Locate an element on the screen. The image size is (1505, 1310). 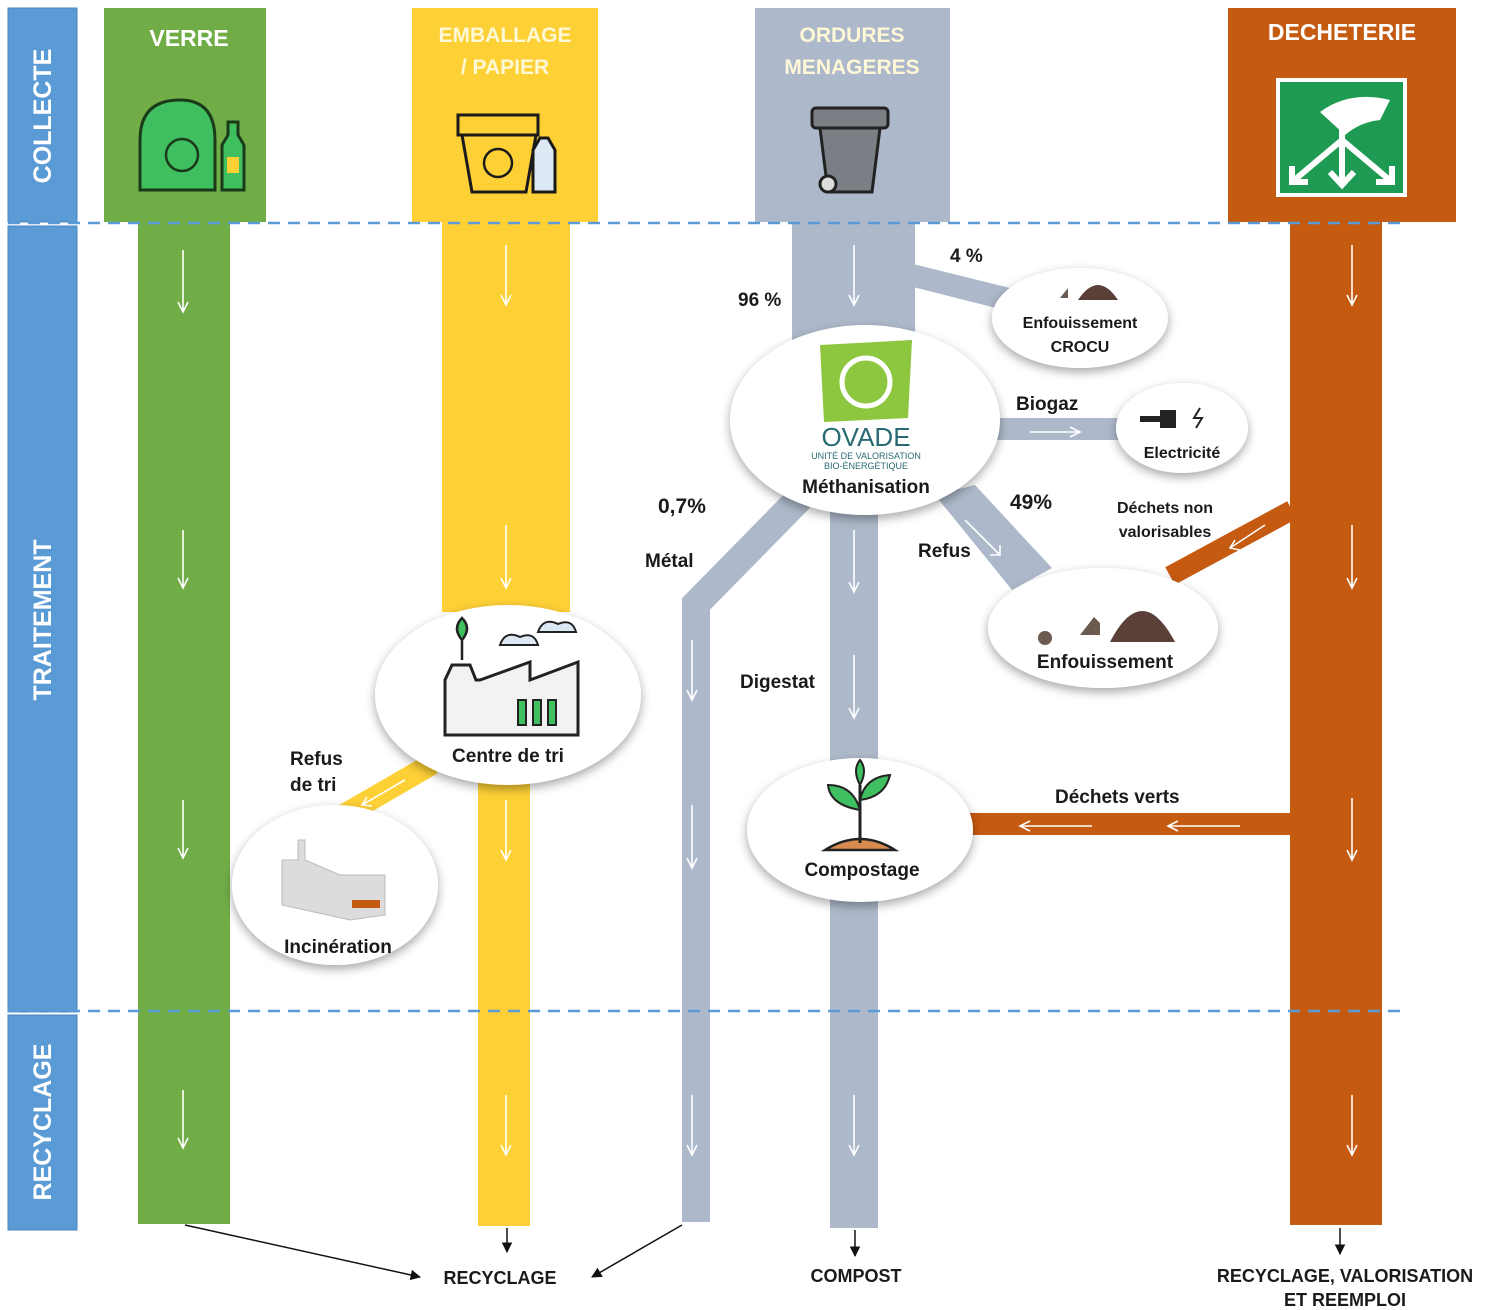
phase-label: TRAITEMENT is located at coordinates (43, 619).